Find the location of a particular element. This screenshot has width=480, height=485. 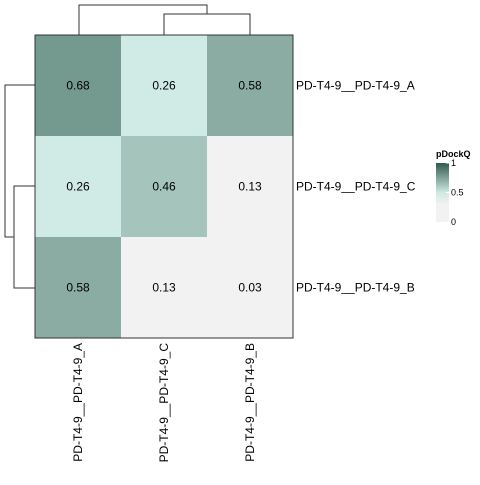

heatmap-cell-r2-c2 is located at coordinates (250, 287).